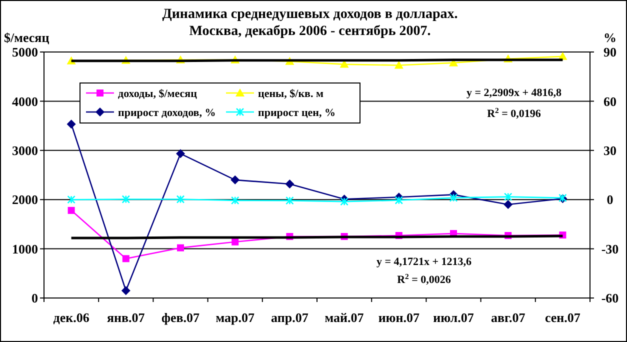 The width and height of the screenshot is (627, 342). I want to click on y-tick-label: 0, so click(35, 298).